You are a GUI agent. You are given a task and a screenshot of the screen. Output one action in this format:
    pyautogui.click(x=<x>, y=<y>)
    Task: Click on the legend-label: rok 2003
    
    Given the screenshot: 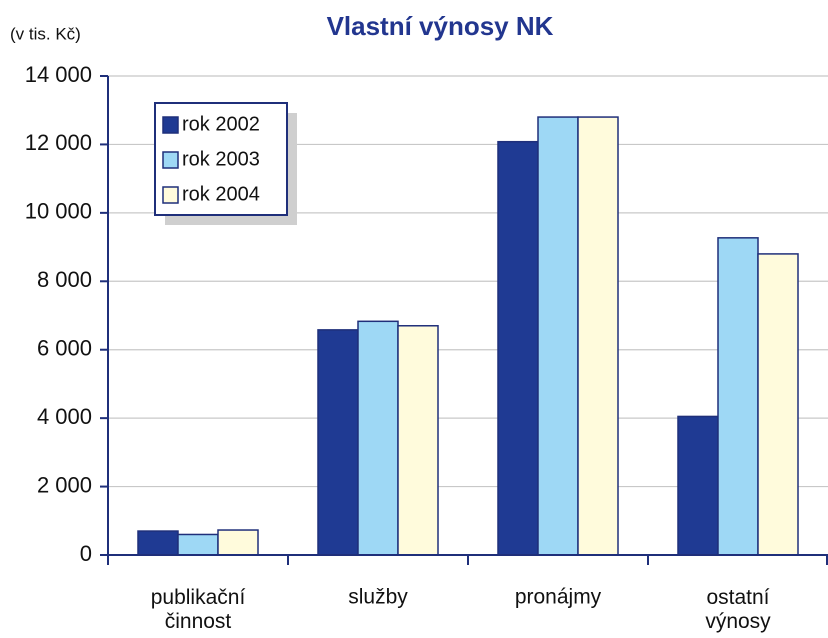 What is the action you would take?
    pyautogui.click(x=221, y=159)
    